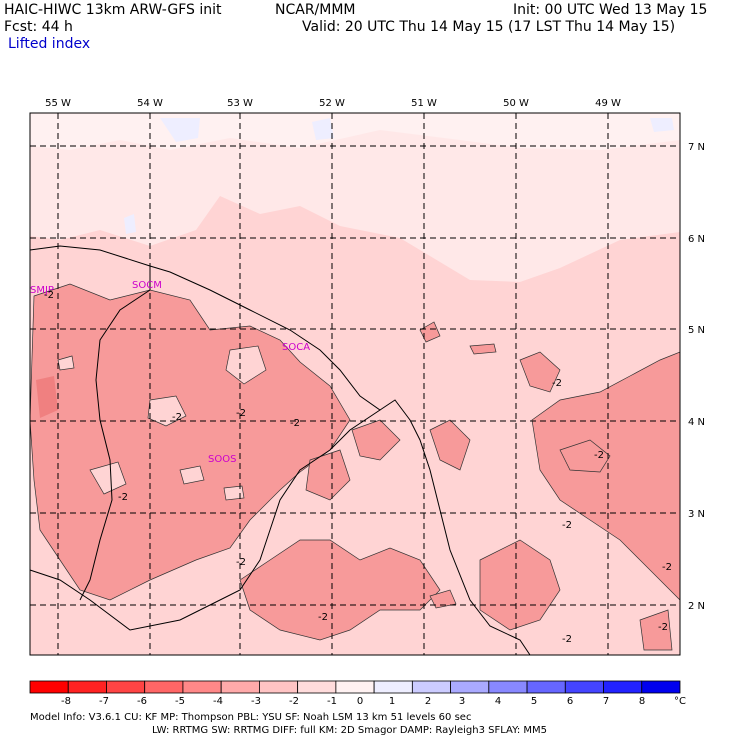  Describe the element at coordinates (315, 10) in the screenshot. I see `agency-label: NCAR/MMM` at that location.